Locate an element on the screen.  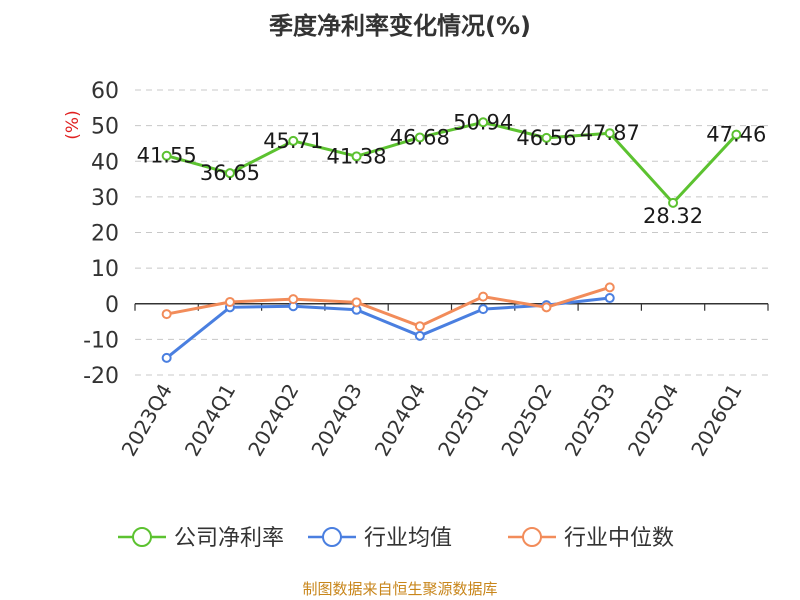
y-tick-label: 20 is located at coordinates (105, 234).